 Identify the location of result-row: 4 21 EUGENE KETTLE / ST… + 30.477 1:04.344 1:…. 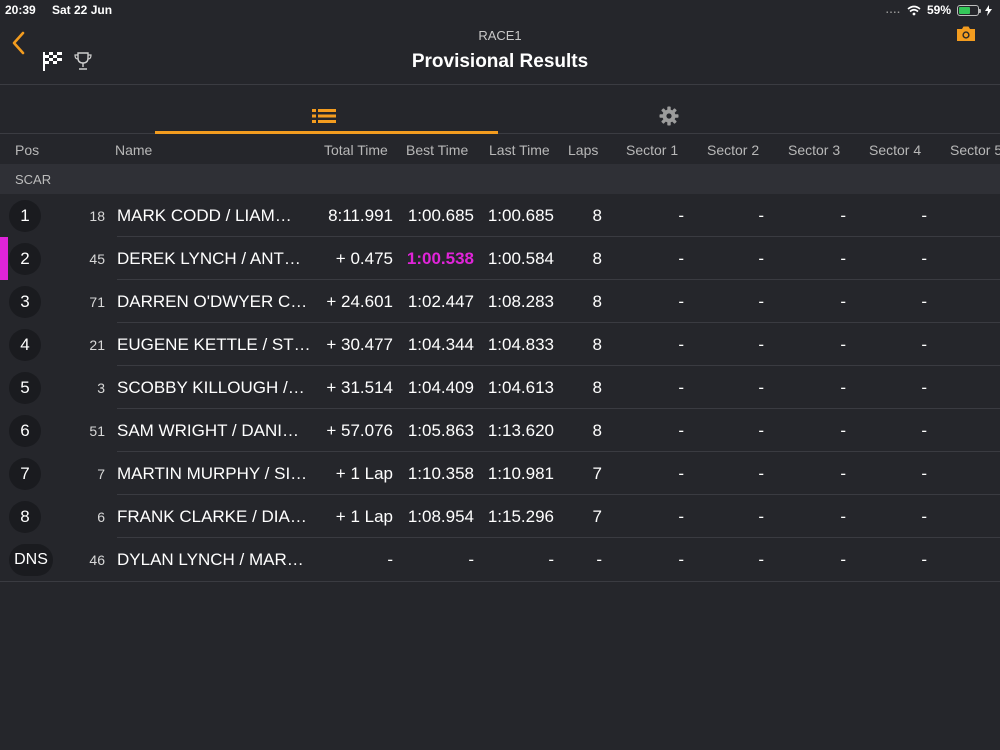
(500, 344).